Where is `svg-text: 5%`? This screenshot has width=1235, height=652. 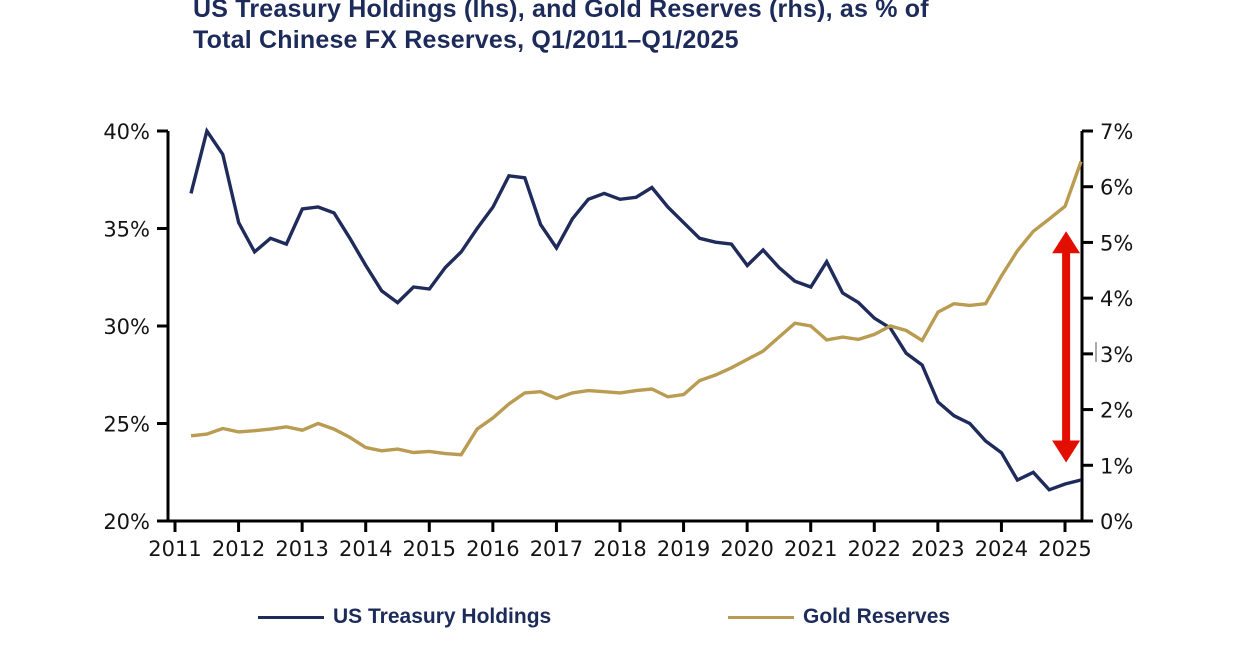 svg-text: 5% is located at coordinates (1116, 243).